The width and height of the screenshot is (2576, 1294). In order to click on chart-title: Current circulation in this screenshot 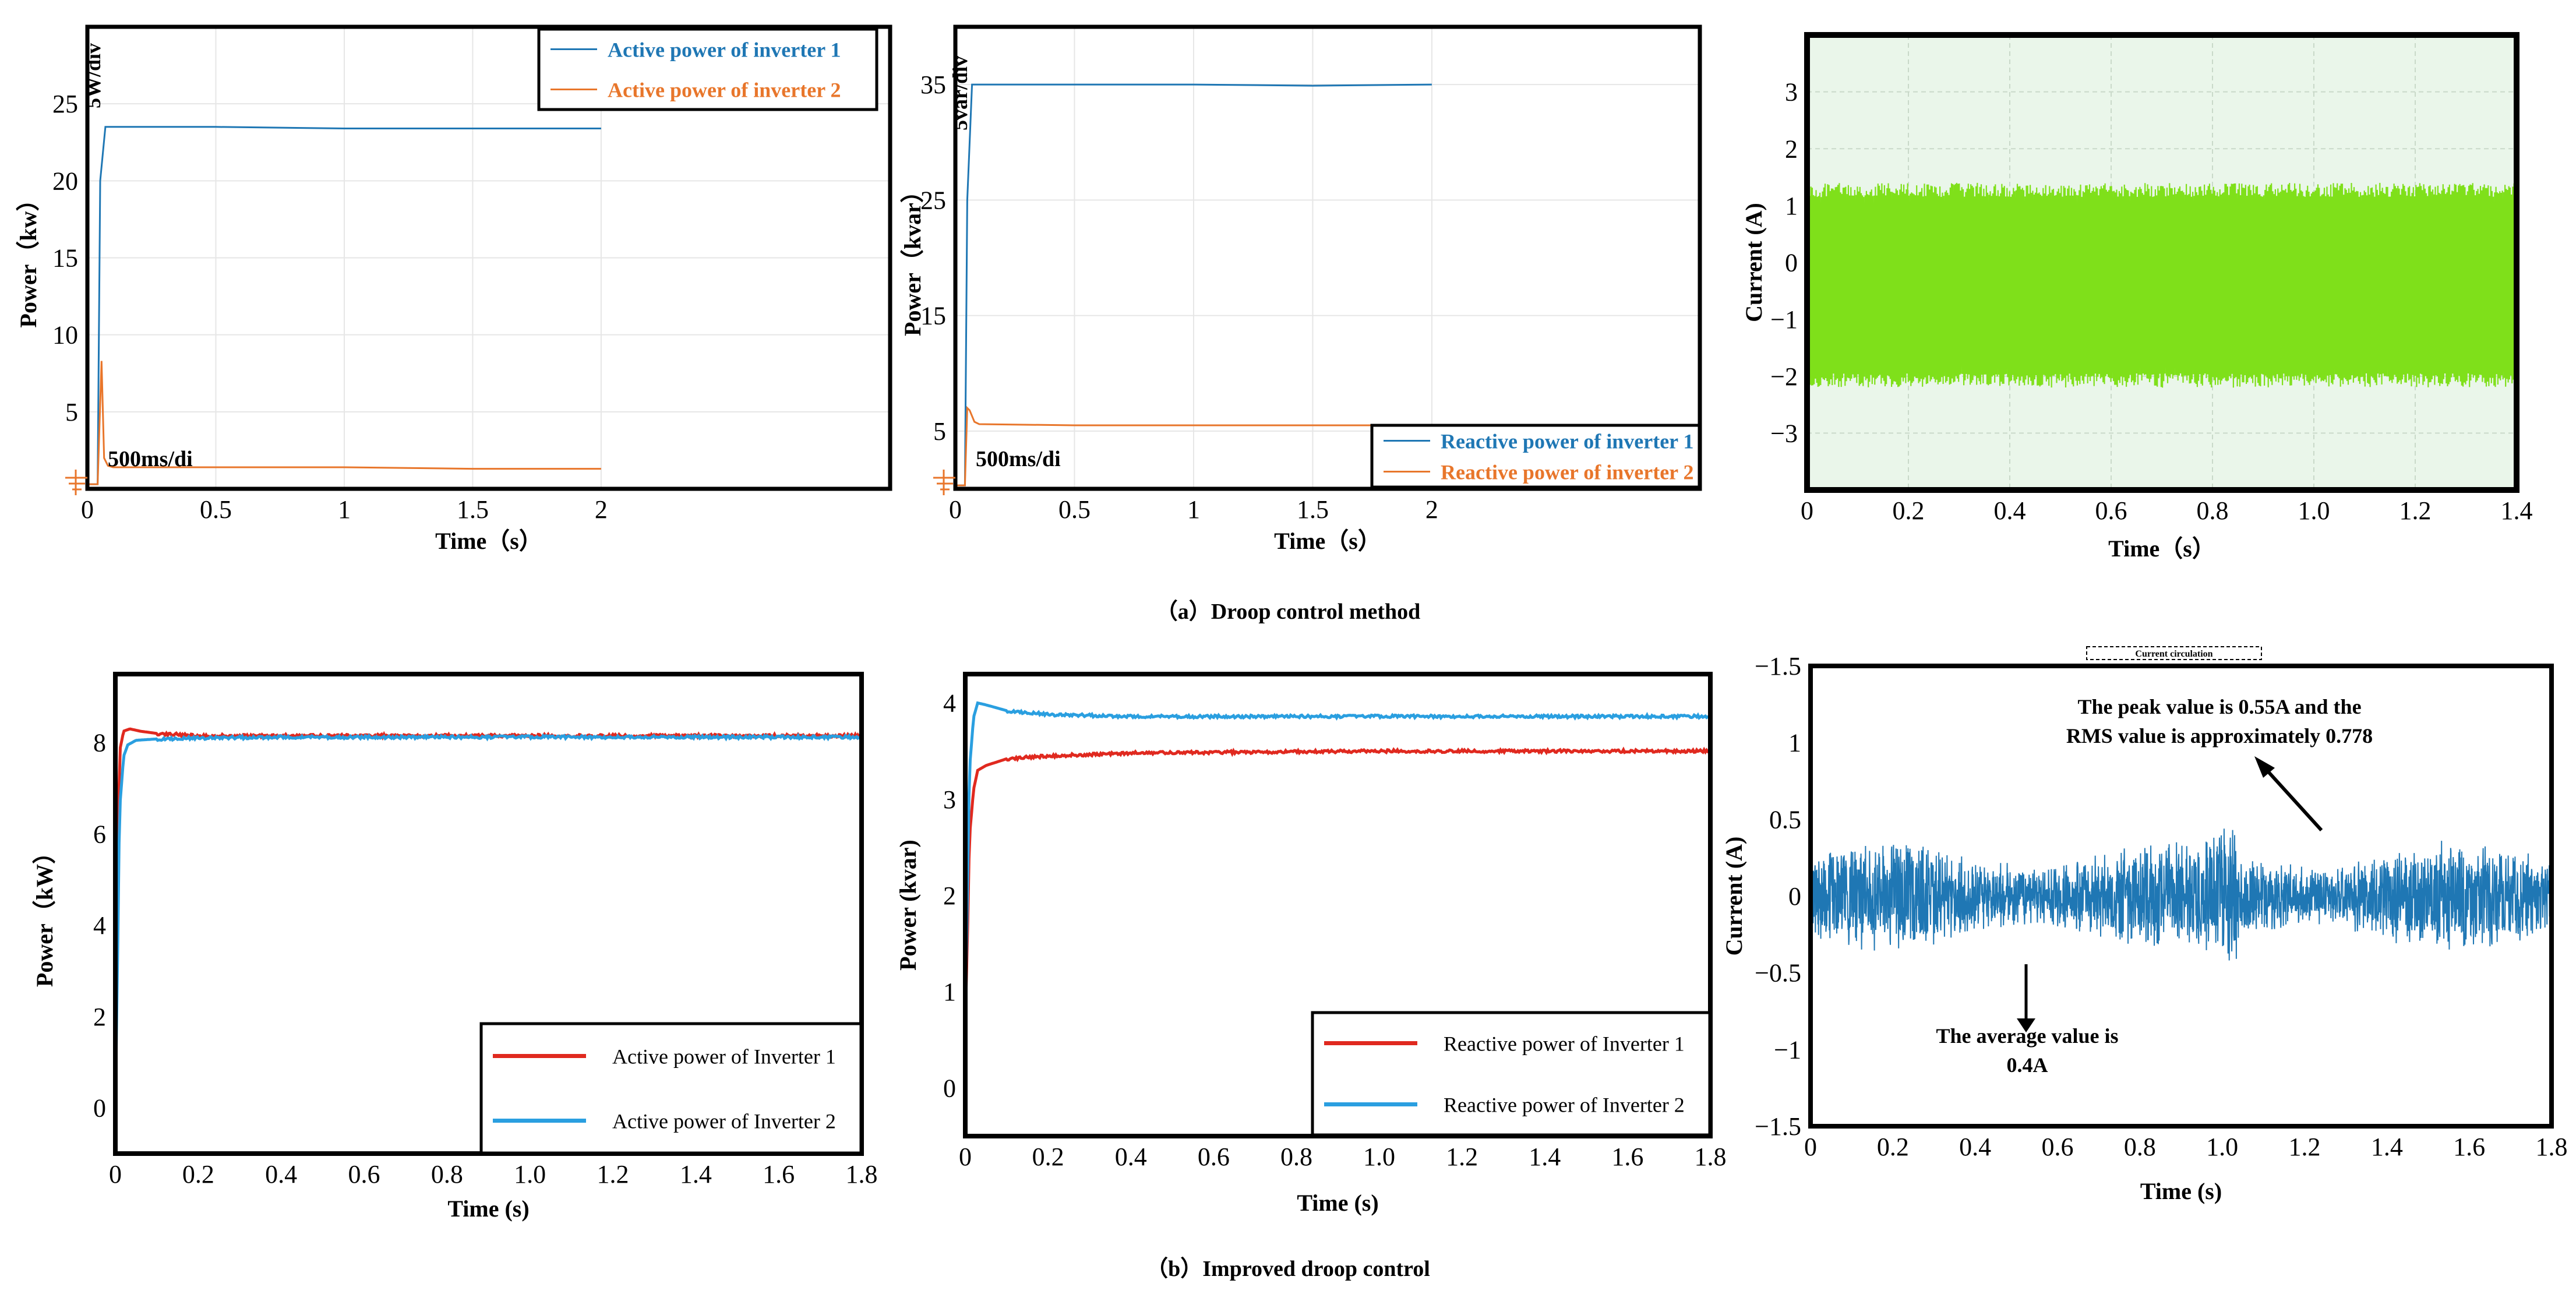, I will do `click(2173, 654)`.